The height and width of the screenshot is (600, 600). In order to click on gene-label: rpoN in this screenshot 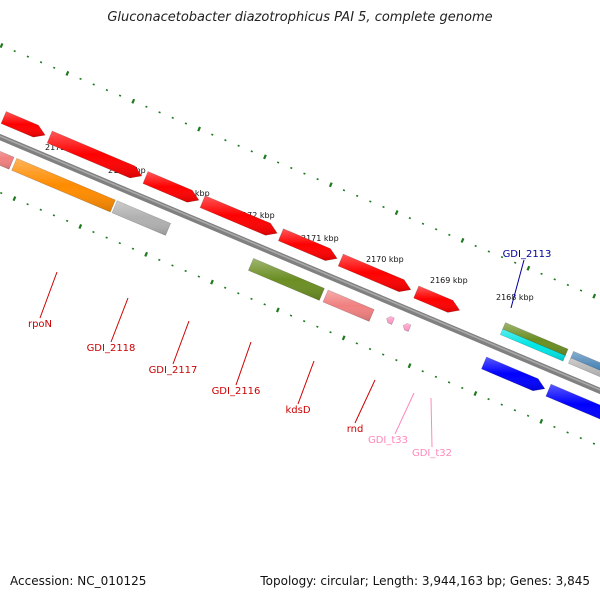, I will do `click(40, 324)`.